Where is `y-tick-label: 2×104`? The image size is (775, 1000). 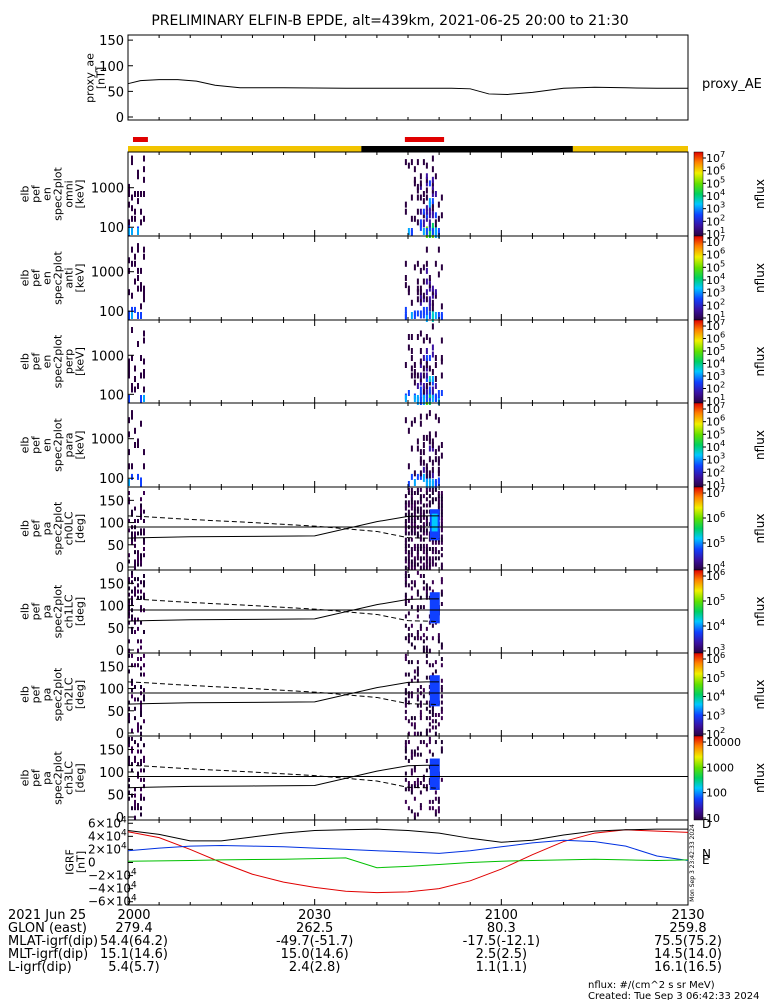
y-tick-label: 2×104 is located at coordinates (107, 848).